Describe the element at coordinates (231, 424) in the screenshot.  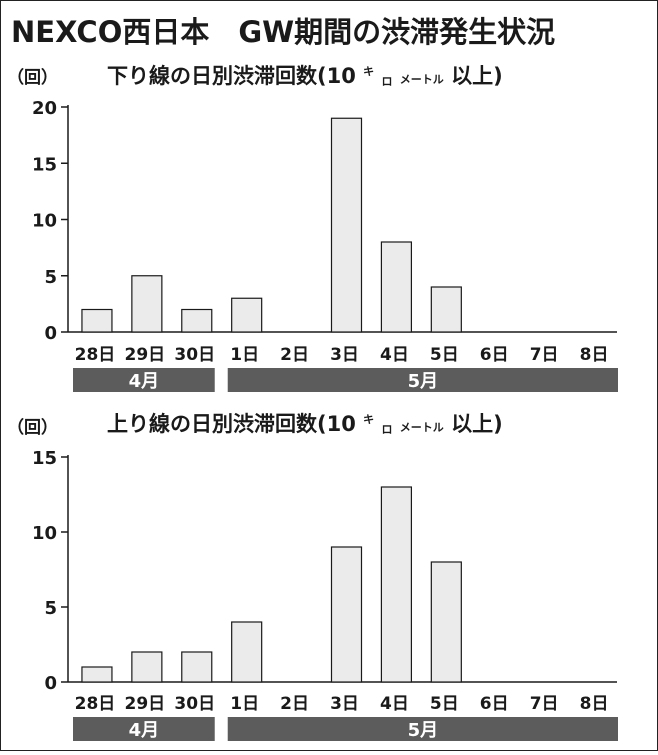
I see `chart-up-title-prefix: 上り線の日別渋滞回数(10` at that location.